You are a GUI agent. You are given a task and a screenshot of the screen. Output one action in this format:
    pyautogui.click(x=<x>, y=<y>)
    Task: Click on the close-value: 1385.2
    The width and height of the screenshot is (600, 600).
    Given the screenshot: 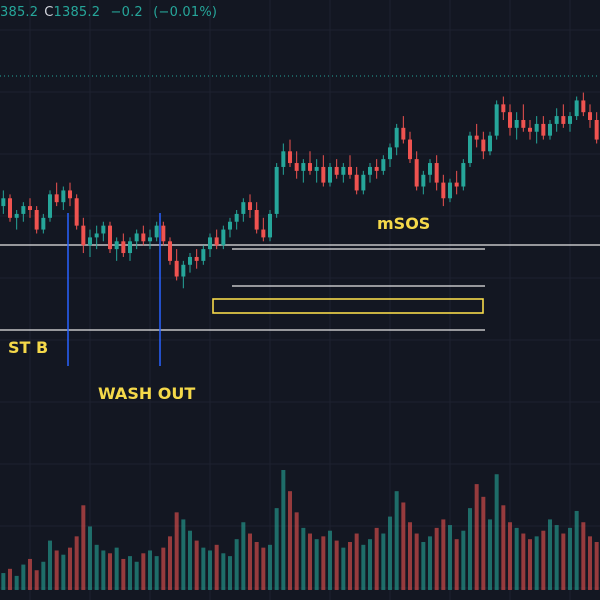 What is the action you would take?
    pyautogui.click(x=77, y=12)
    